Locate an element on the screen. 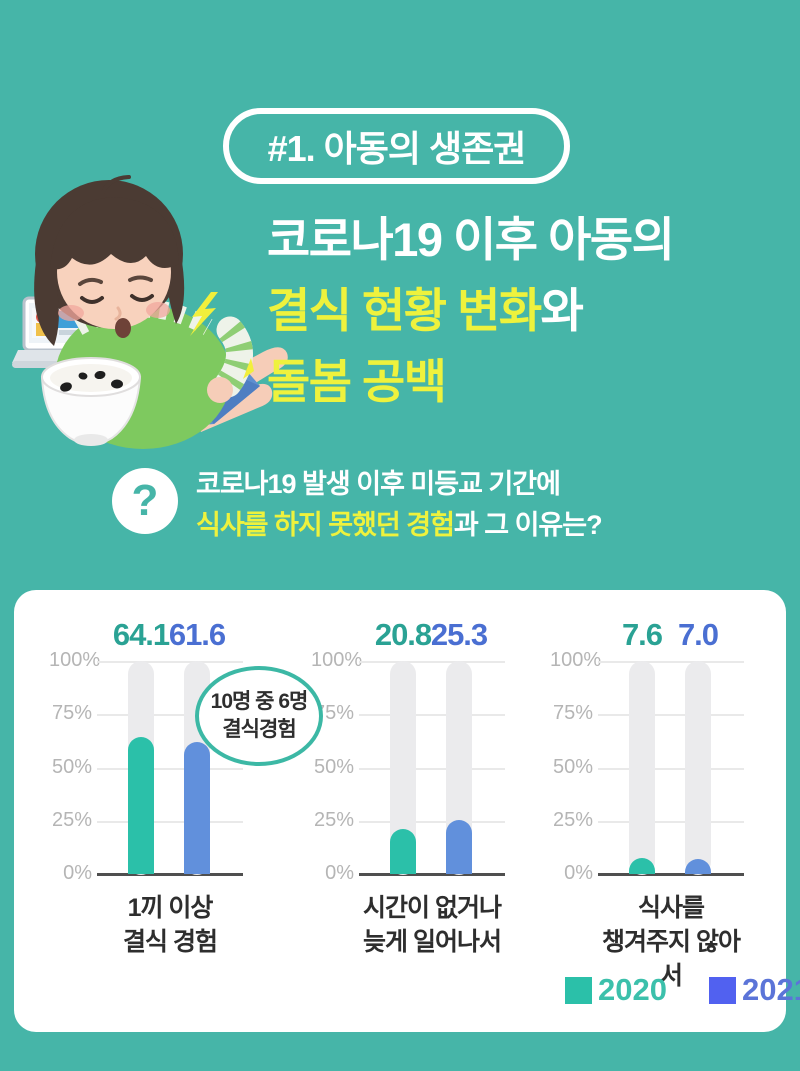  sick-child-illustration is located at coordinates (150, 312).